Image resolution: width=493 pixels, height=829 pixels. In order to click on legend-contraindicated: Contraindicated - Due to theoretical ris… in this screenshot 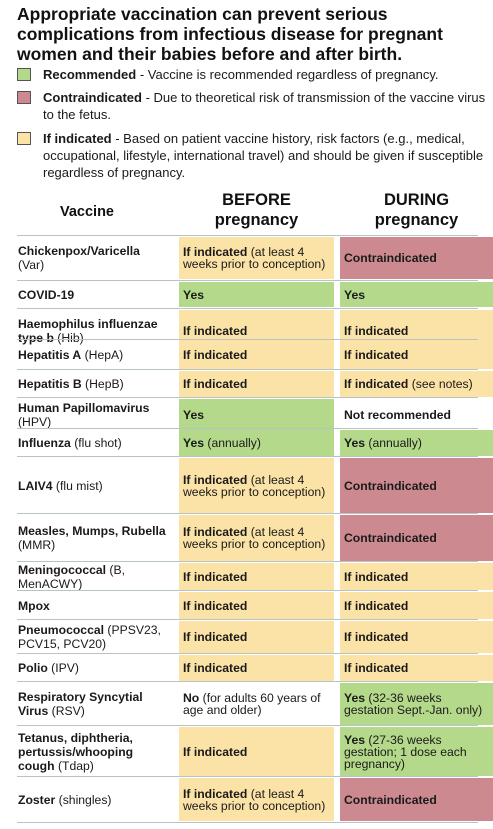, I will do `click(252, 106)`.